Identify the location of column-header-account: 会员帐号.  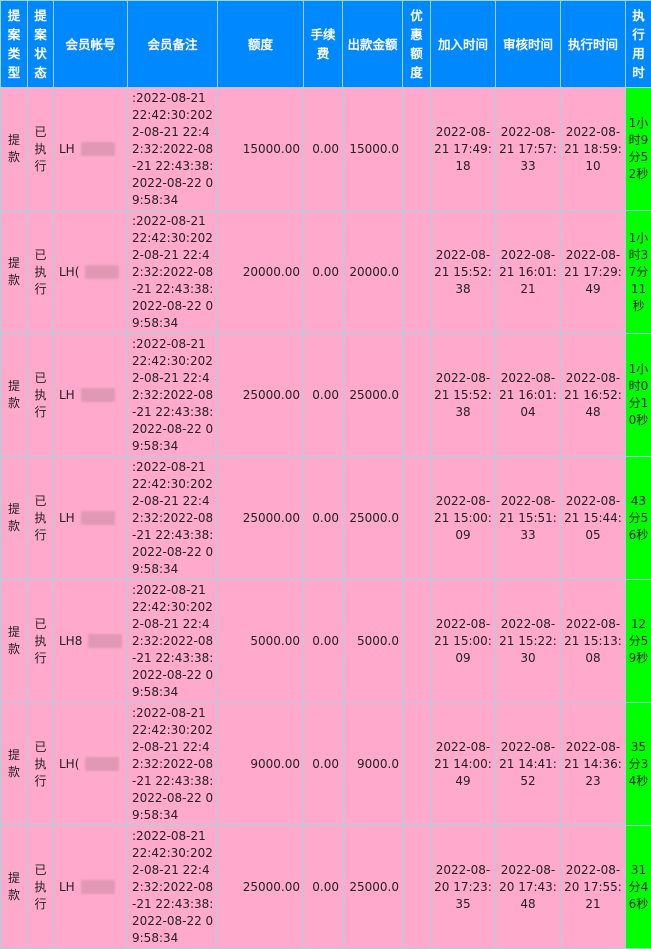
(91, 44).